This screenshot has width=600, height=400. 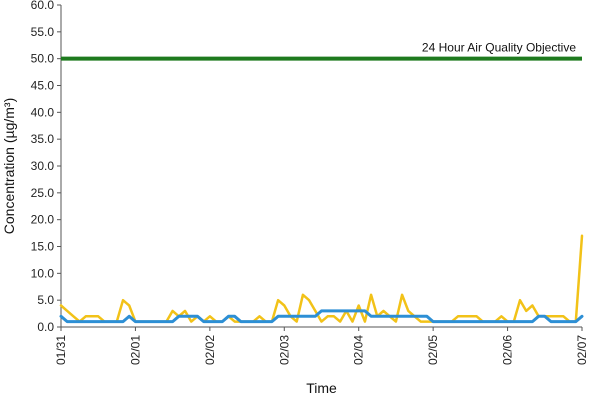 I want to click on x-tick-label: 02/01, so click(x=135, y=350).